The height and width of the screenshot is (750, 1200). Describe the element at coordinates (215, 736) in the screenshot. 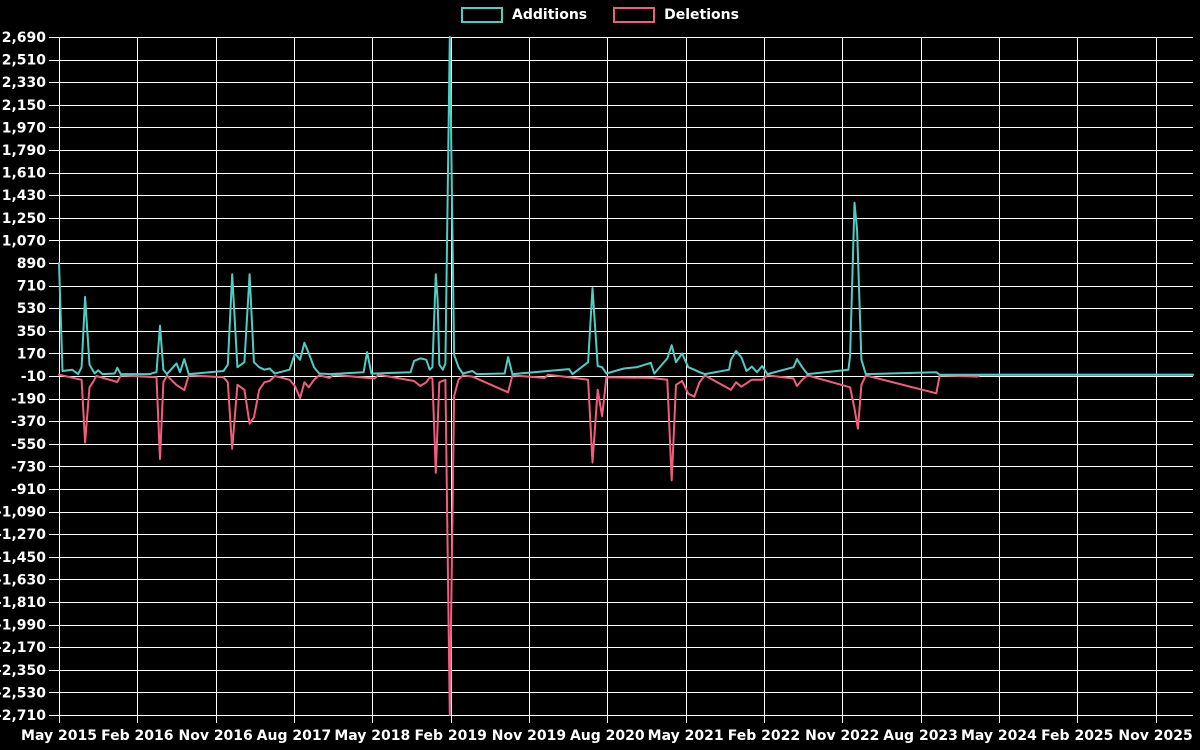

I see `x-tick-label: Nov 2016` at that location.